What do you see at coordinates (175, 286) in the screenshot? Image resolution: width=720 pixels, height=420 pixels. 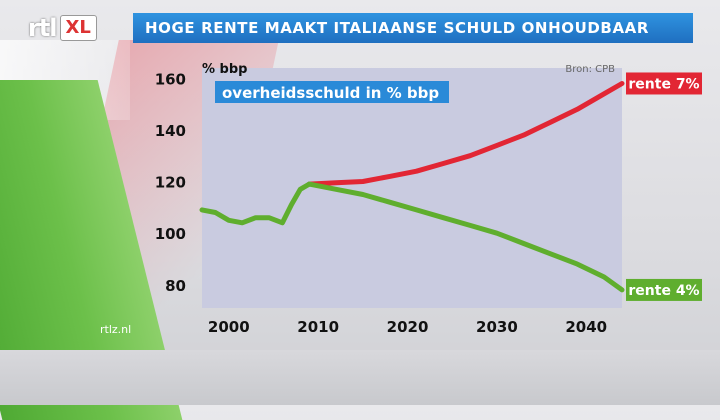 I see `y-tick-label: 80` at bounding box center [175, 286].